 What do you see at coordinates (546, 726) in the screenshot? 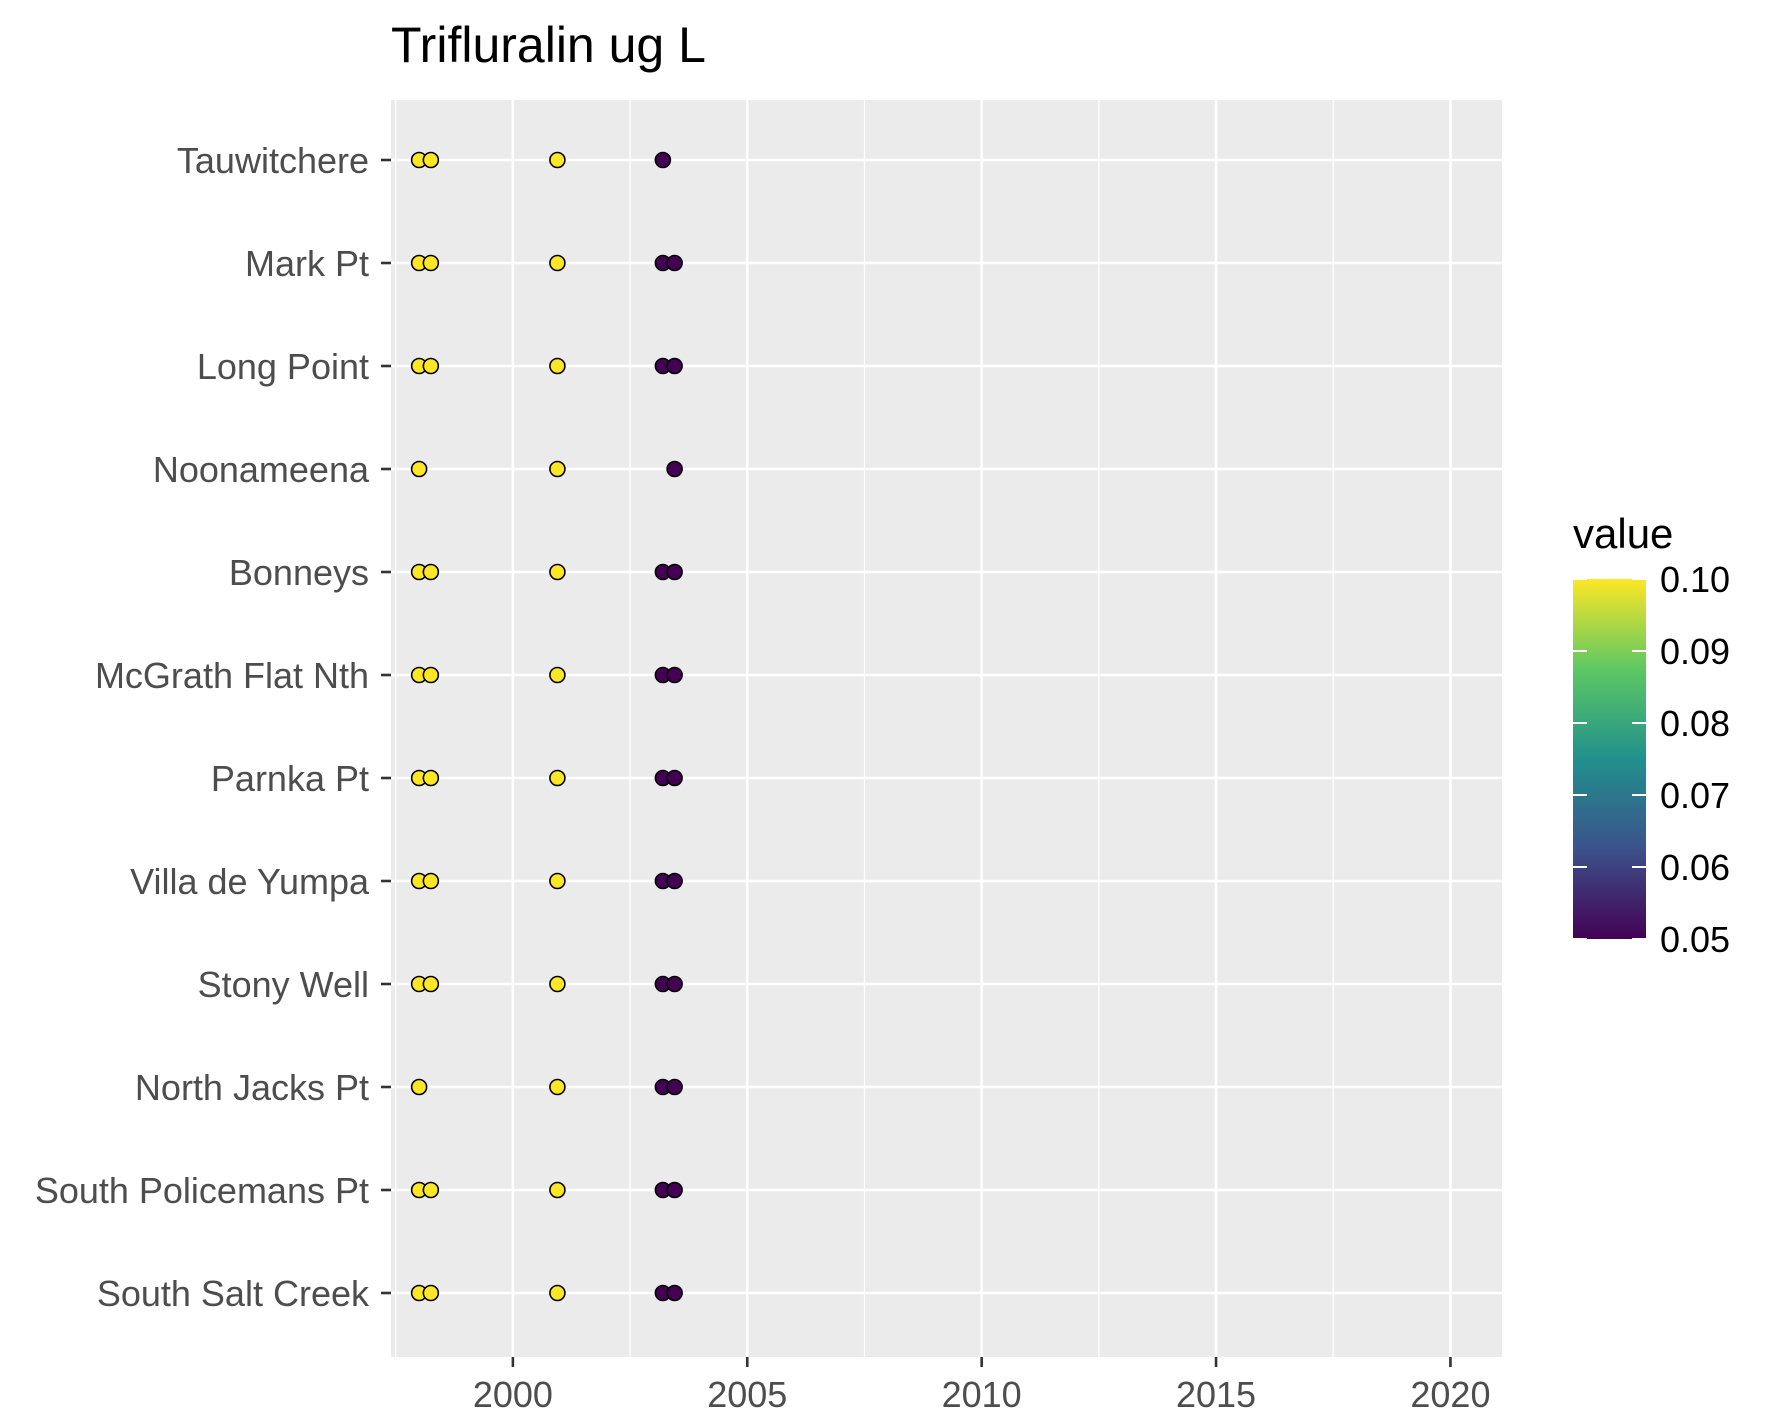
I see `data-points` at bounding box center [546, 726].